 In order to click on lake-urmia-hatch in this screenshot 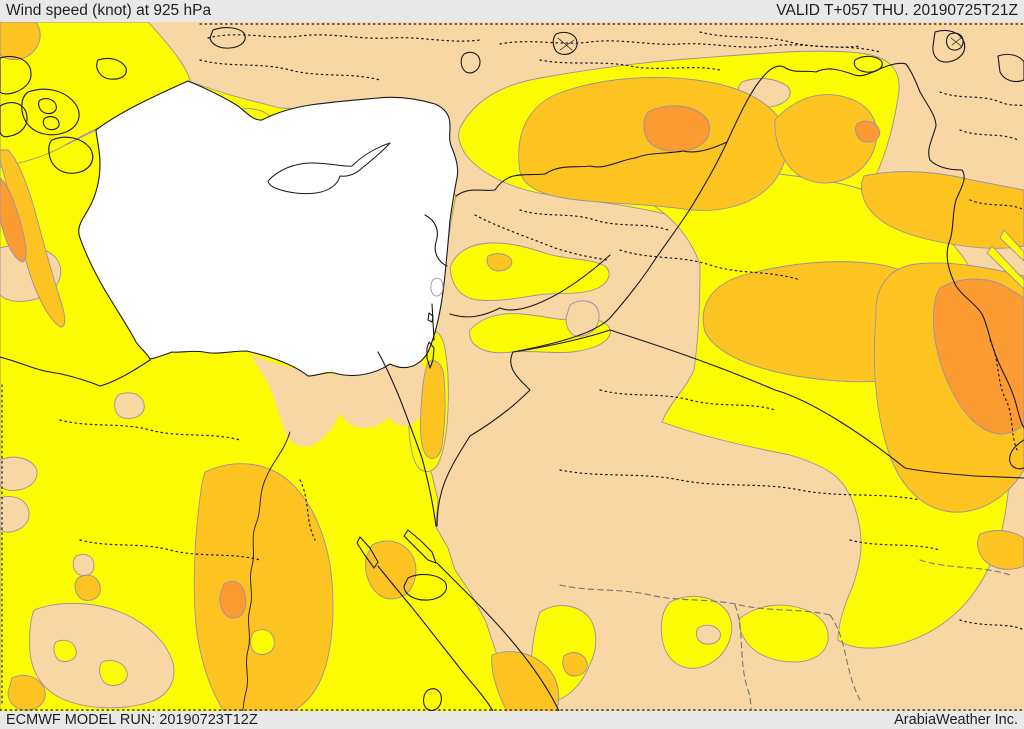, I will do `click(956, 42)`.